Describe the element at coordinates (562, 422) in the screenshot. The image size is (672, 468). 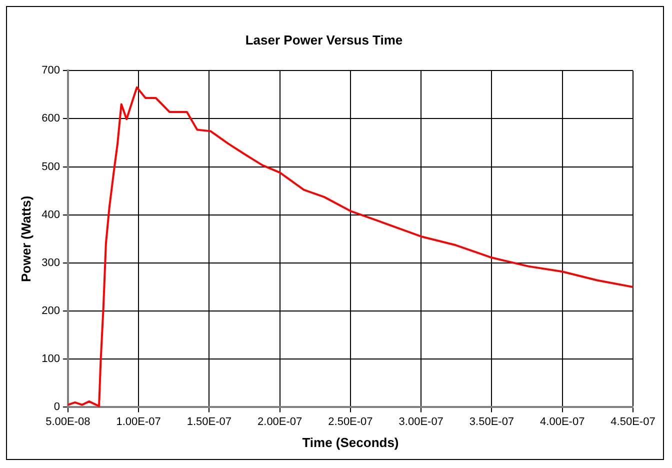
I see `x-tick-label: 4.00E-07` at that location.